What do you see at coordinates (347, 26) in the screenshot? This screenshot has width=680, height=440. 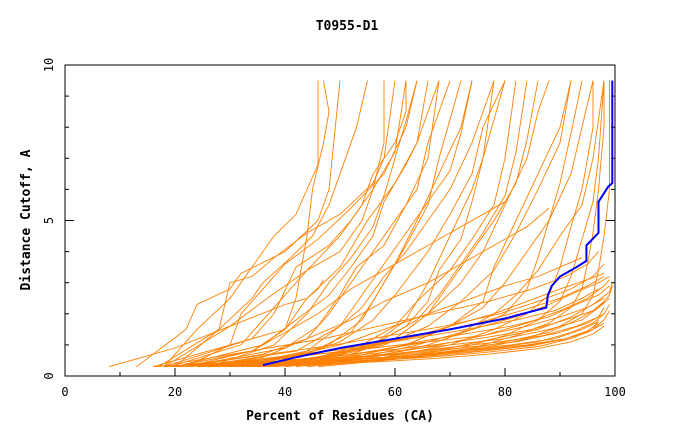 I see `chart-title: T0955-D1` at bounding box center [347, 26].